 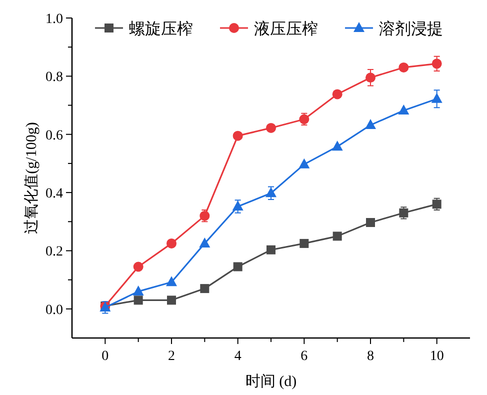 What do you see at coordinates (54, 194) in the screenshot?
I see `y-tick-label: 0.4` at bounding box center [54, 194].